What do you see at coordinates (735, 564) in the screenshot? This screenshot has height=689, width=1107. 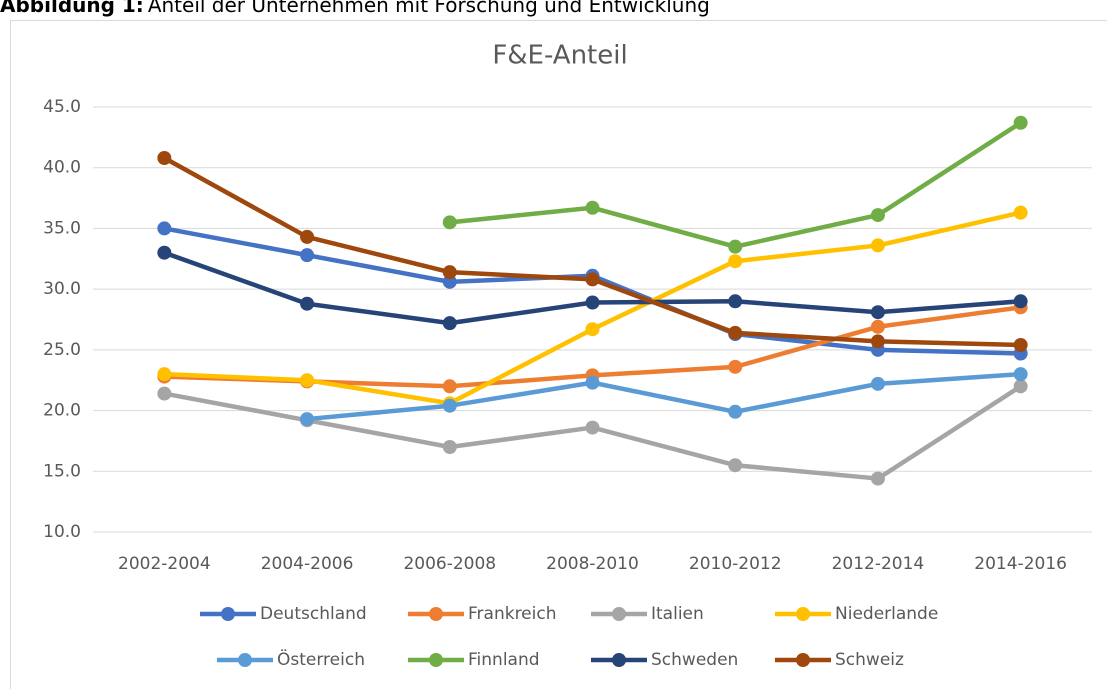 I see `x-tick-label: 2010-2012` at bounding box center [735, 564].